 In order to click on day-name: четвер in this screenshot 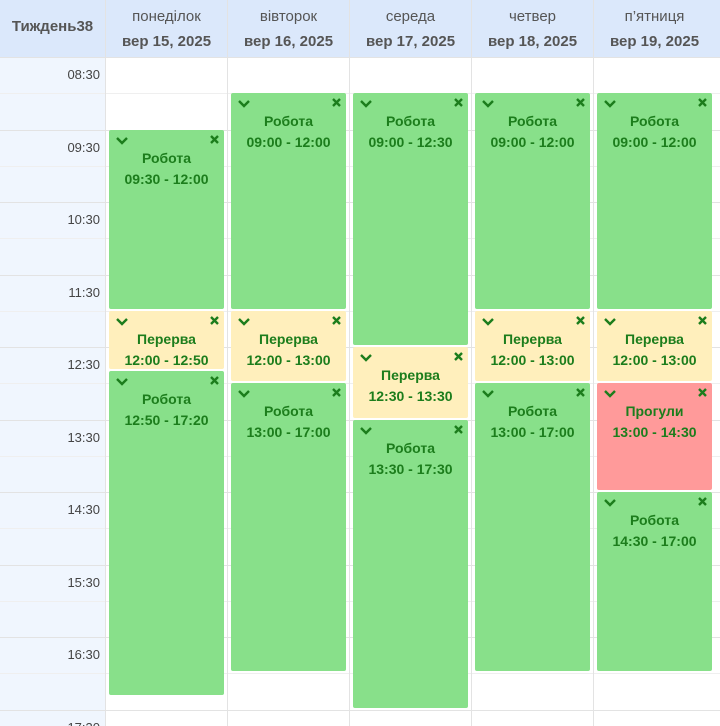, I will do `click(532, 16)`.